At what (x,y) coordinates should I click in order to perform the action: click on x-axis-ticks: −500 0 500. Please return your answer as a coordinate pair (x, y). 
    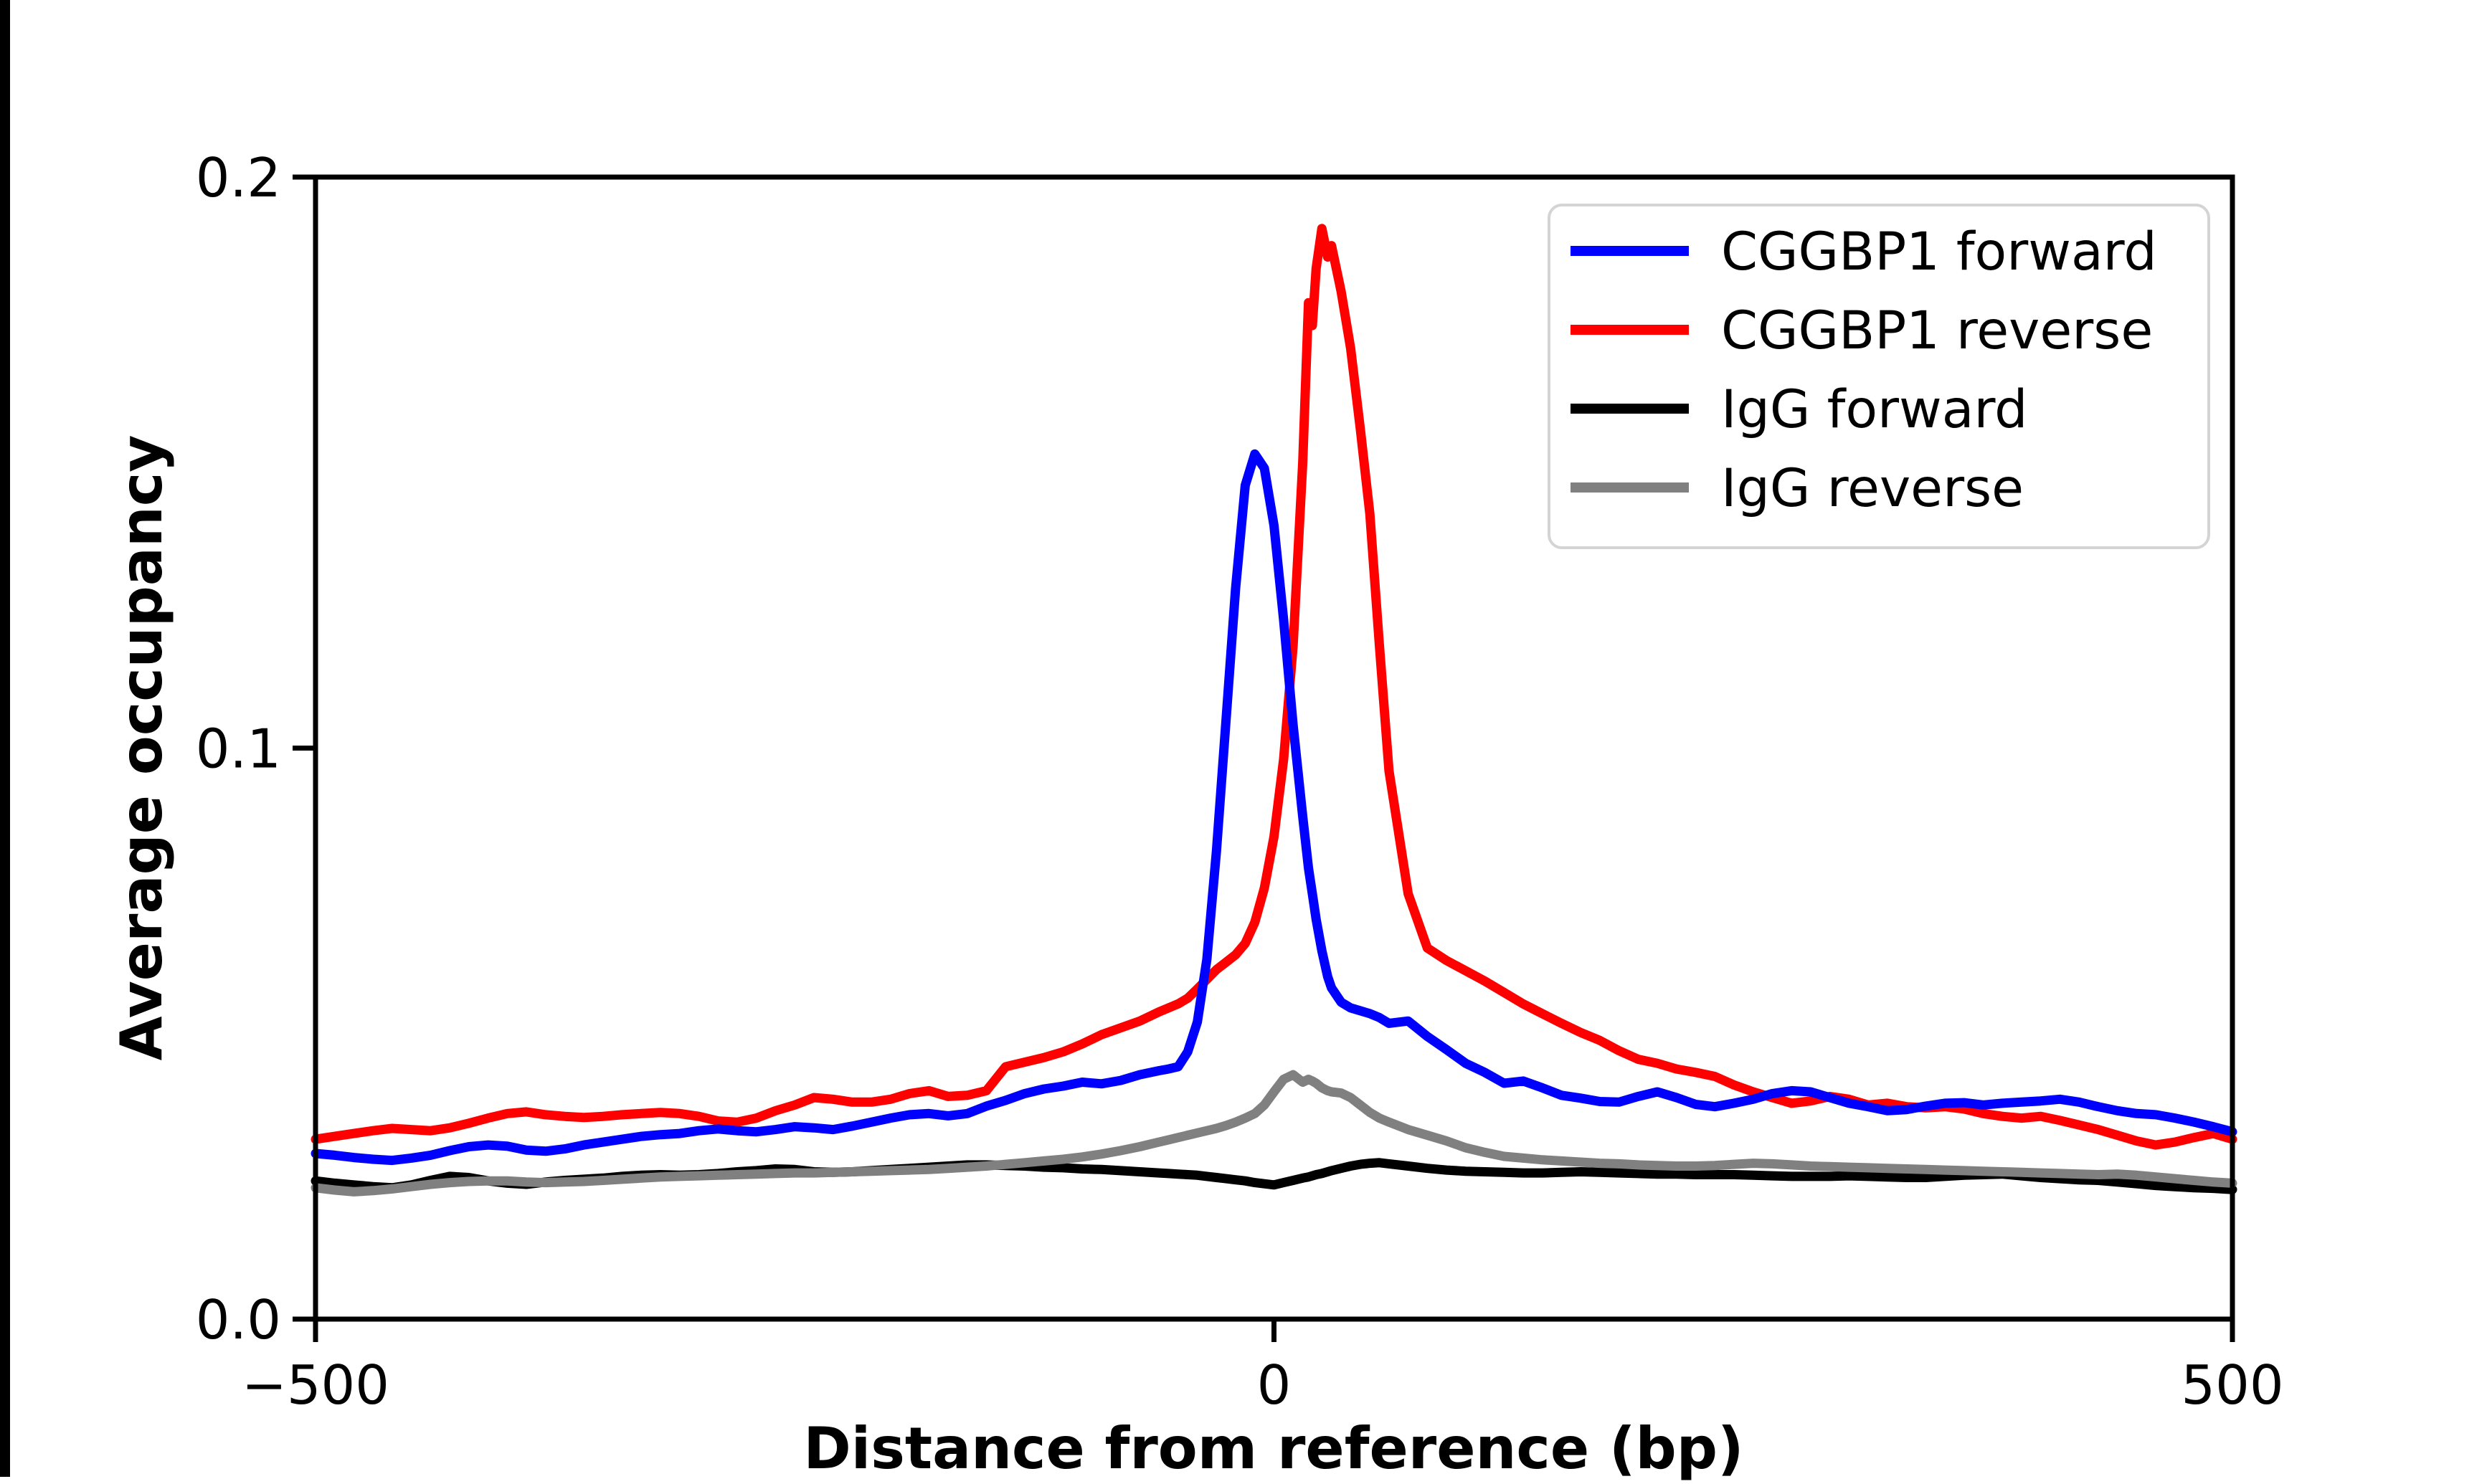
    Looking at the image, I should click on (1263, 1368).